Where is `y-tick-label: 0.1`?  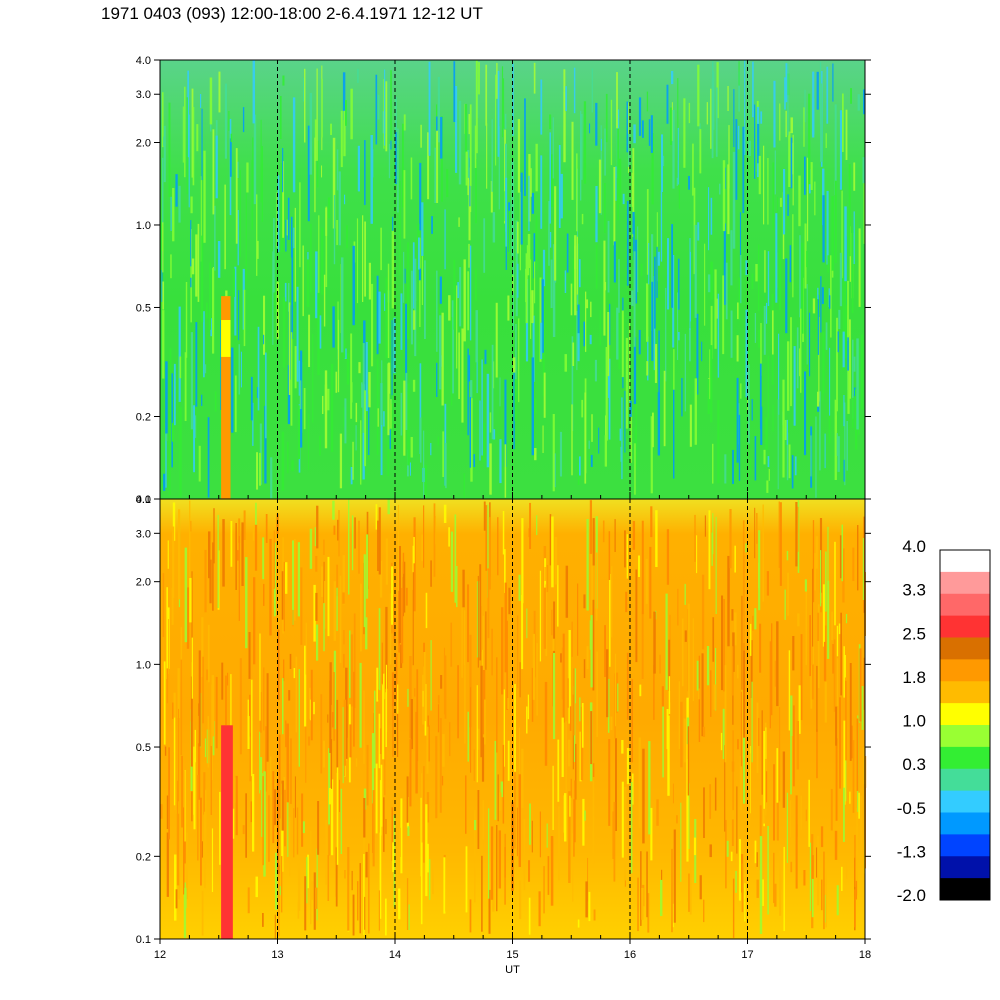
y-tick-label: 0.1 is located at coordinates (143, 940).